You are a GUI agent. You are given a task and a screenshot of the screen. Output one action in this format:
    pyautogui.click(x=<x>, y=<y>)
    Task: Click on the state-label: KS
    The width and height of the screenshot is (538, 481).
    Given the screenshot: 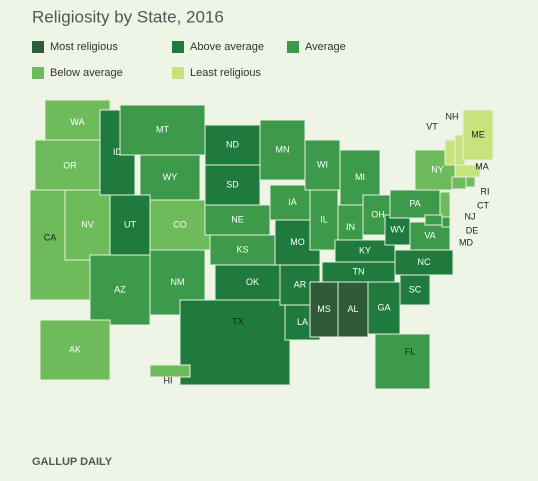 What is the action you would take?
    pyautogui.click(x=242, y=249)
    